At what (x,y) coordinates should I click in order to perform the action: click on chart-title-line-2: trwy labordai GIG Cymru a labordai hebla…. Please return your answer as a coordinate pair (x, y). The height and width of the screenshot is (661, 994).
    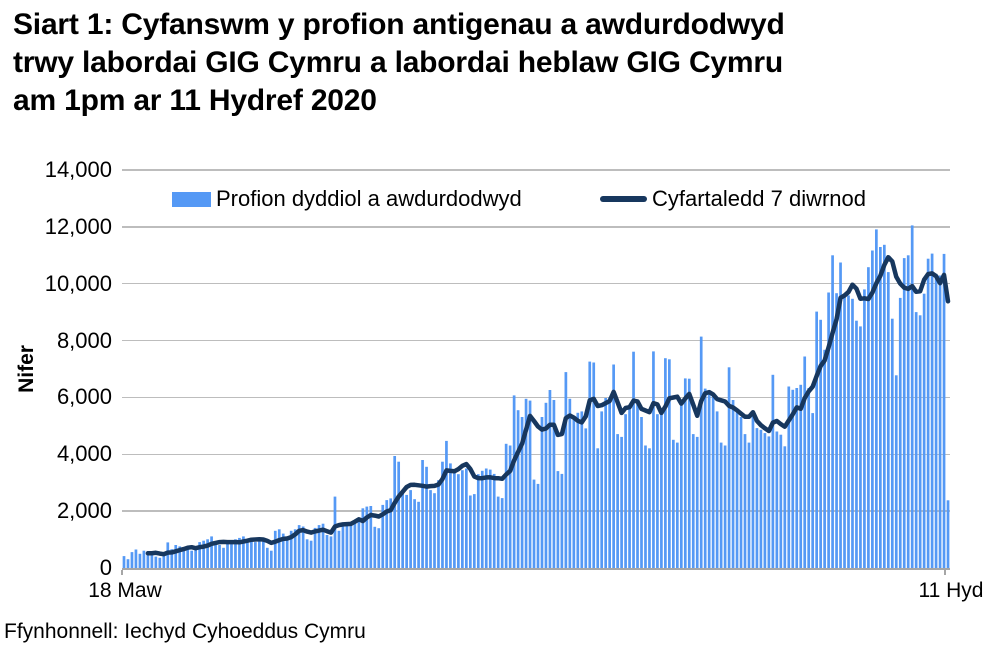
    Looking at the image, I should click on (398, 62).